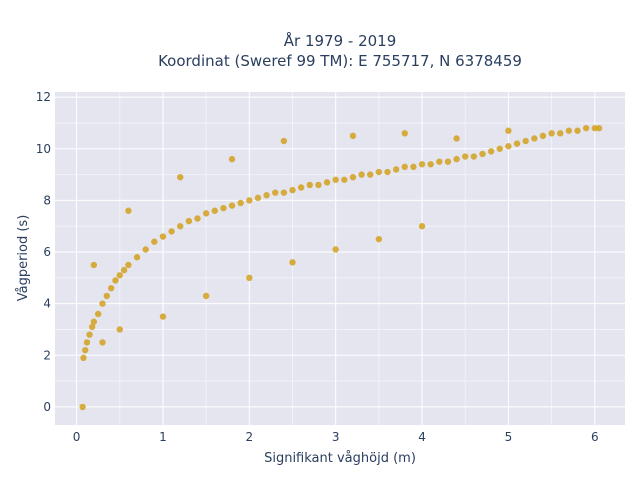  What do you see at coordinates (340, 458) in the screenshot?
I see `x-axis-title: Signifikant våghöjd (m)` at bounding box center [340, 458].